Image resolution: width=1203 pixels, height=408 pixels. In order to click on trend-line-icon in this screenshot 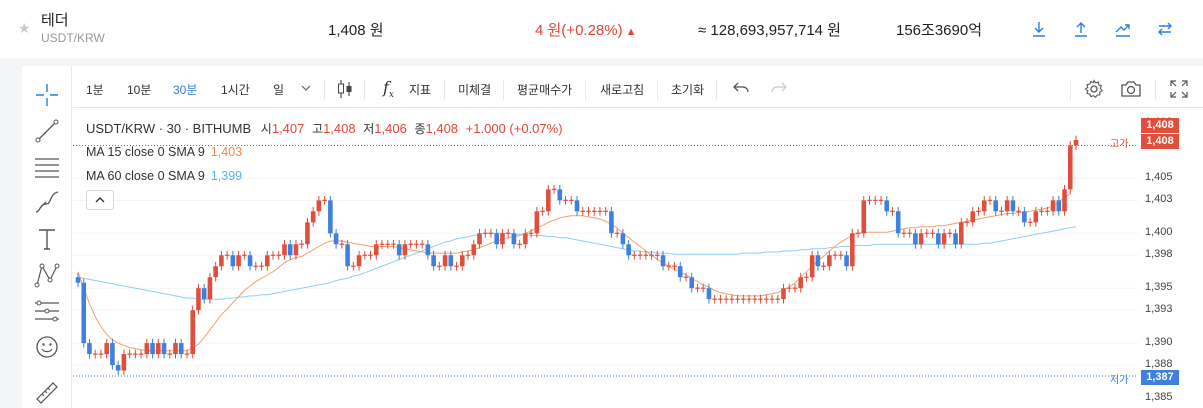, I will do `click(47, 131)`.